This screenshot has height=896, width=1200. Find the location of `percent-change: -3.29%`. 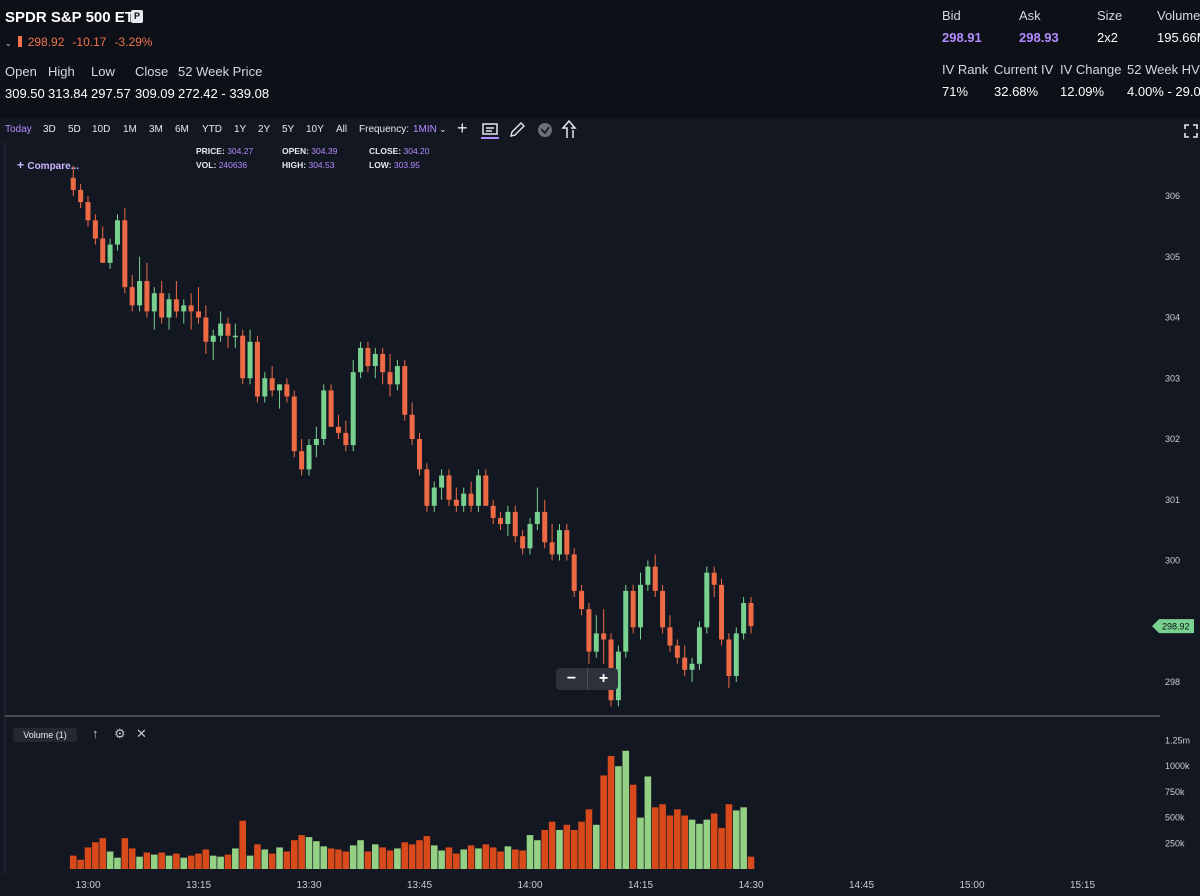

percent-change: -3.29% is located at coordinates (133, 42).